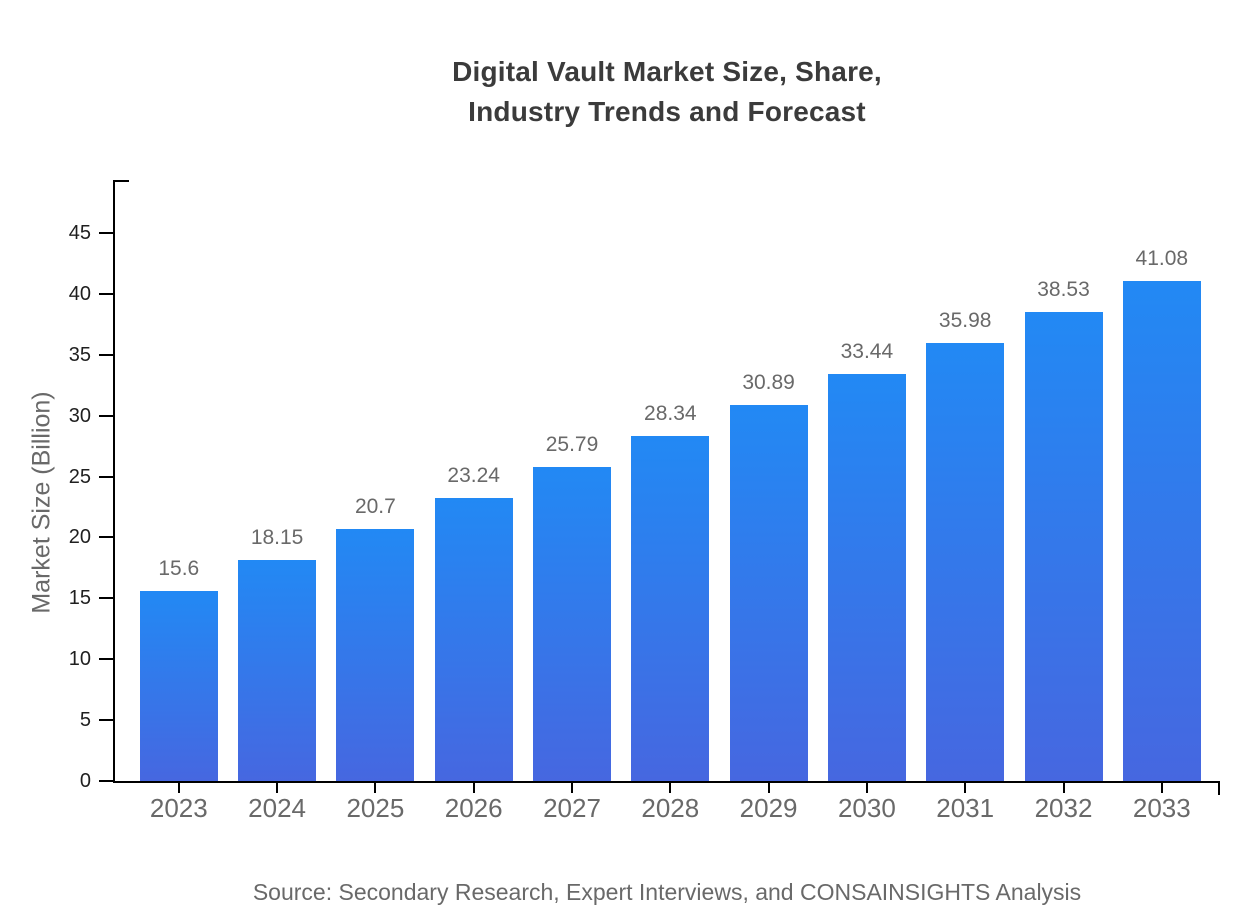 This screenshot has height=920, width=1260. What do you see at coordinates (277, 670) in the screenshot?
I see `bar-2024` at bounding box center [277, 670].